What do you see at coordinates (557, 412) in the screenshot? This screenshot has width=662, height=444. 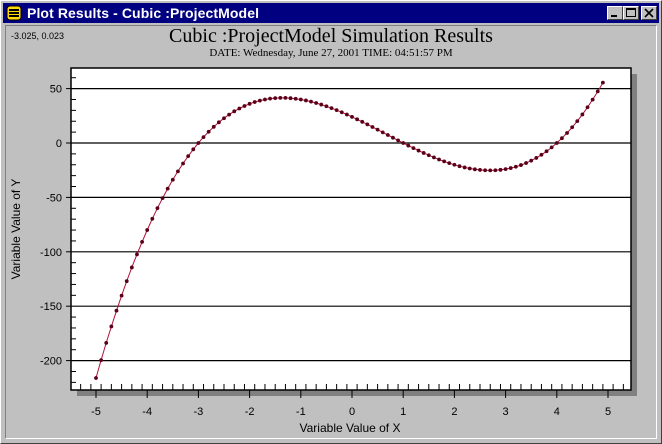 I see `svg-text: 4` at bounding box center [557, 412].